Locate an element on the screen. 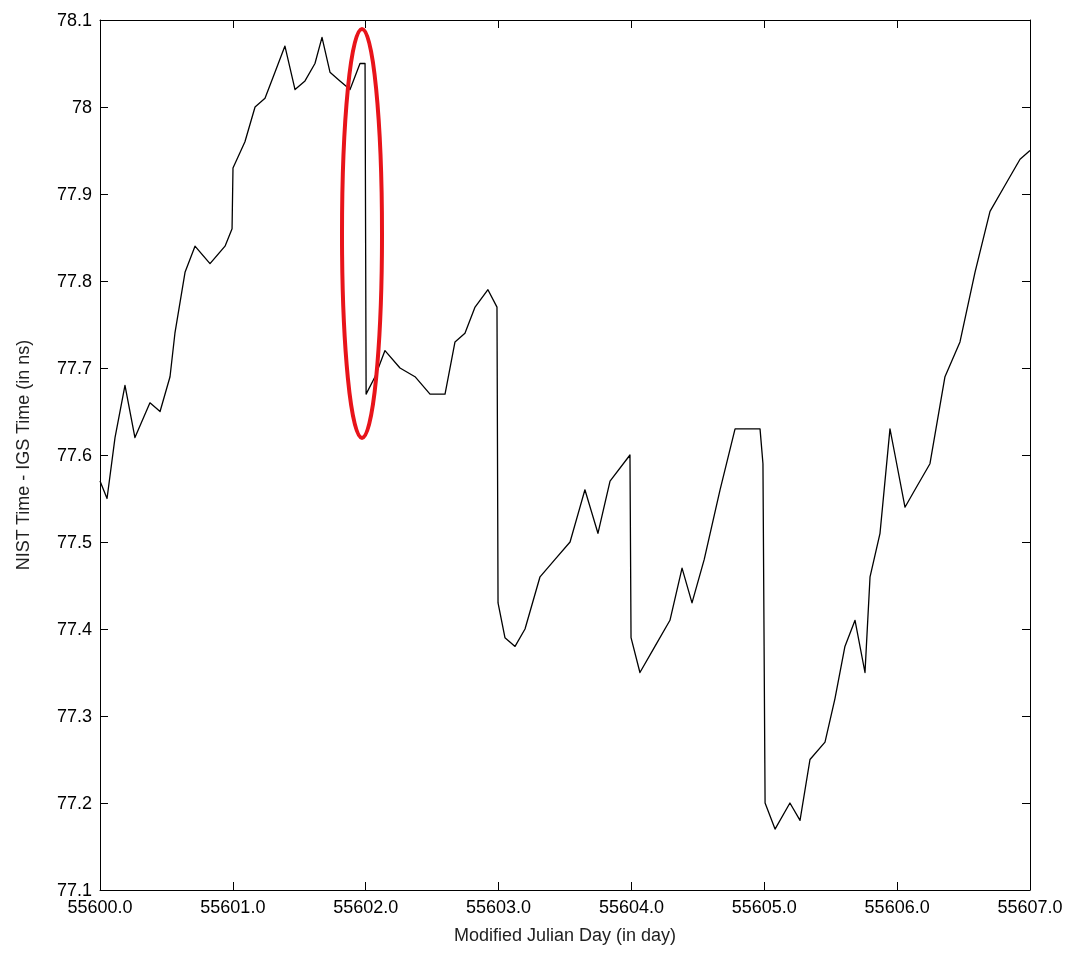 This screenshot has height=962, width=1083. y-tick-label: 77.8 is located at coordinates (74, 281).